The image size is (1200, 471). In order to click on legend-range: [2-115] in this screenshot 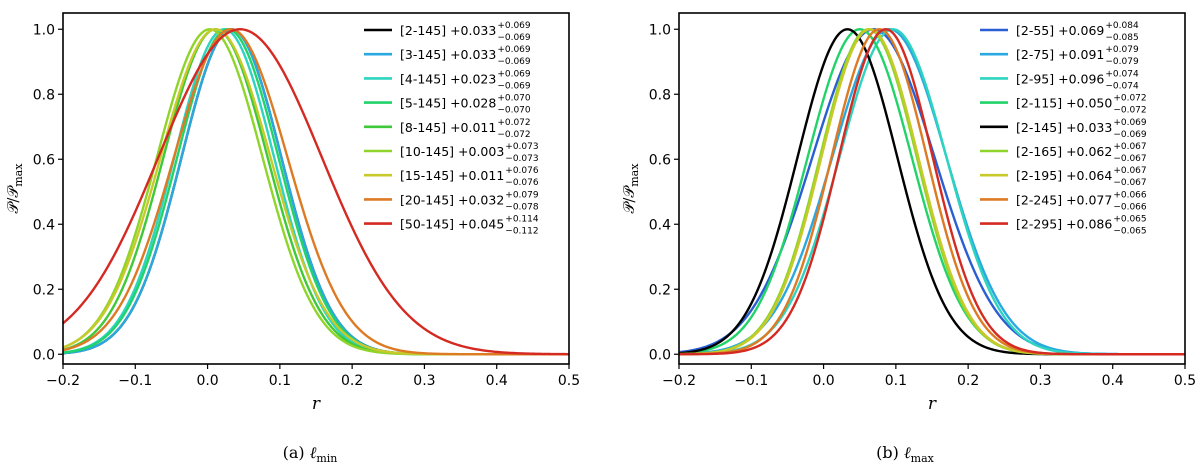, I will do `click(1041, 103)`.